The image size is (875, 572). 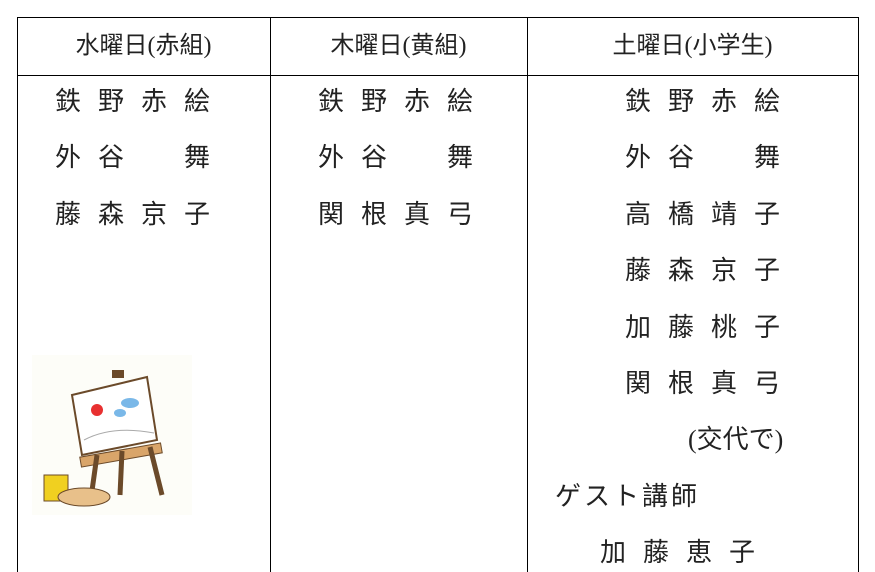 I want to click on easel-illustration, so click(x=112, y=435).